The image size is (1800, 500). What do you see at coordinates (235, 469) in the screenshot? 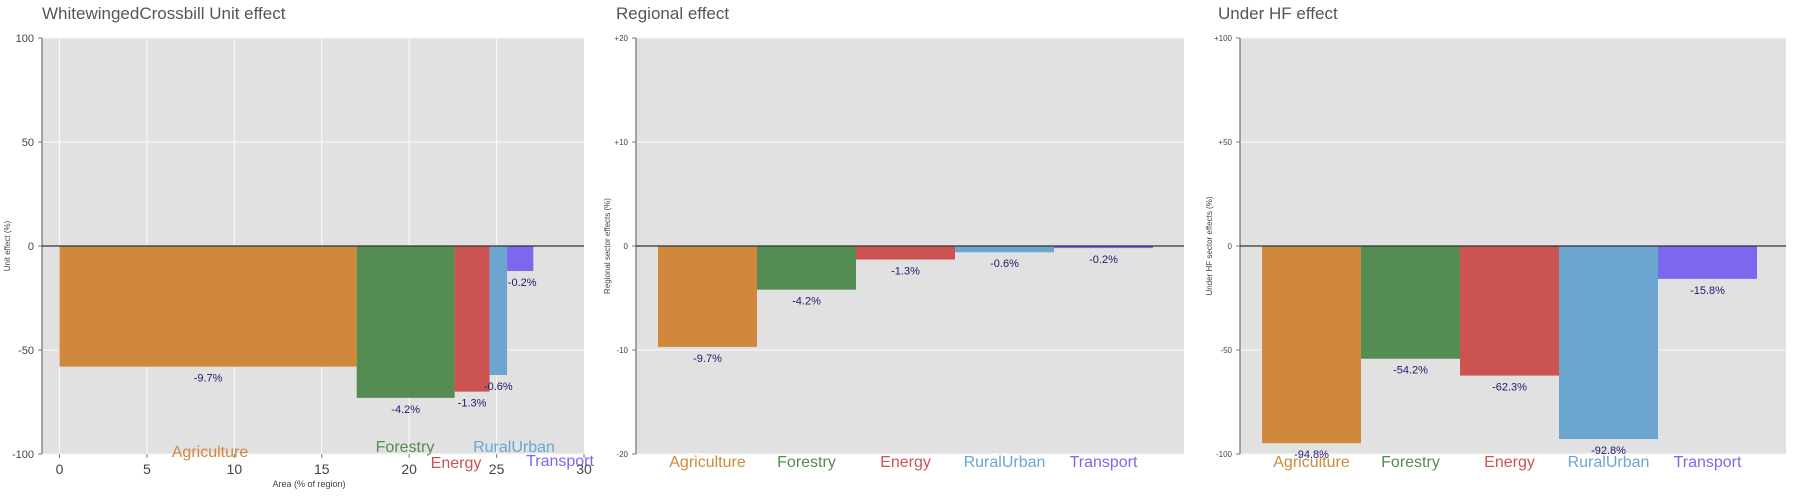
I see `x-tick-label: 10` at bounding box center [235, 469].